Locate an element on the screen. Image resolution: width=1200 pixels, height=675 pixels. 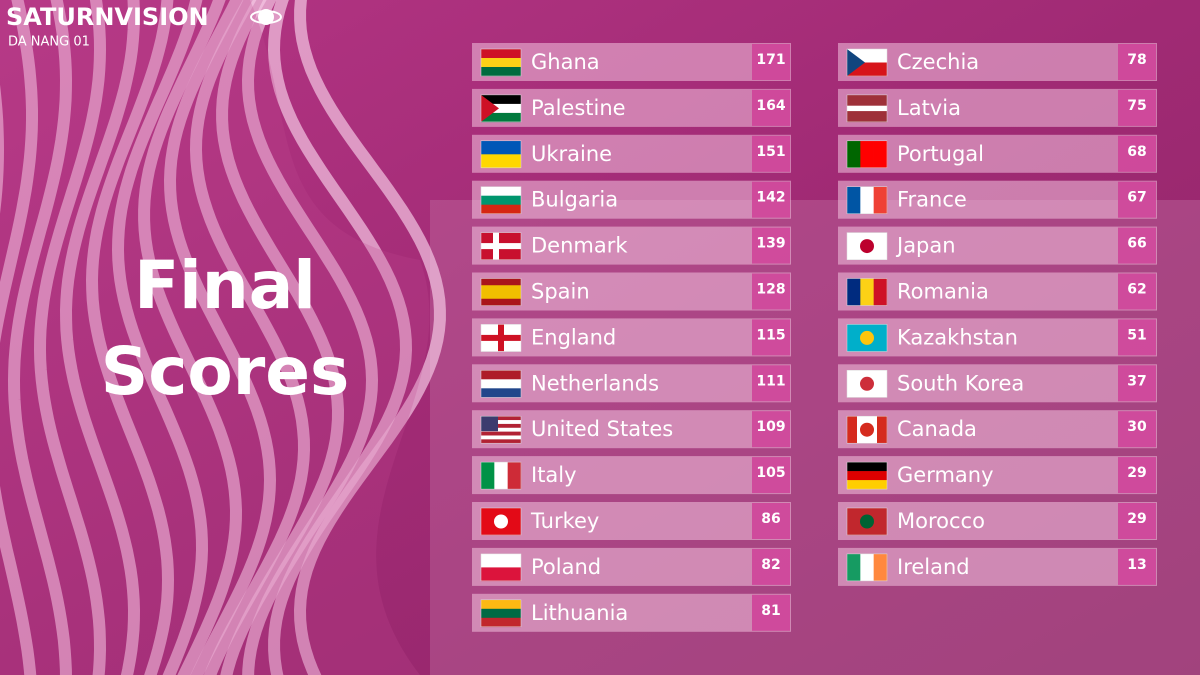
score-row: Poland 82 is located at coordinates (631, 566).